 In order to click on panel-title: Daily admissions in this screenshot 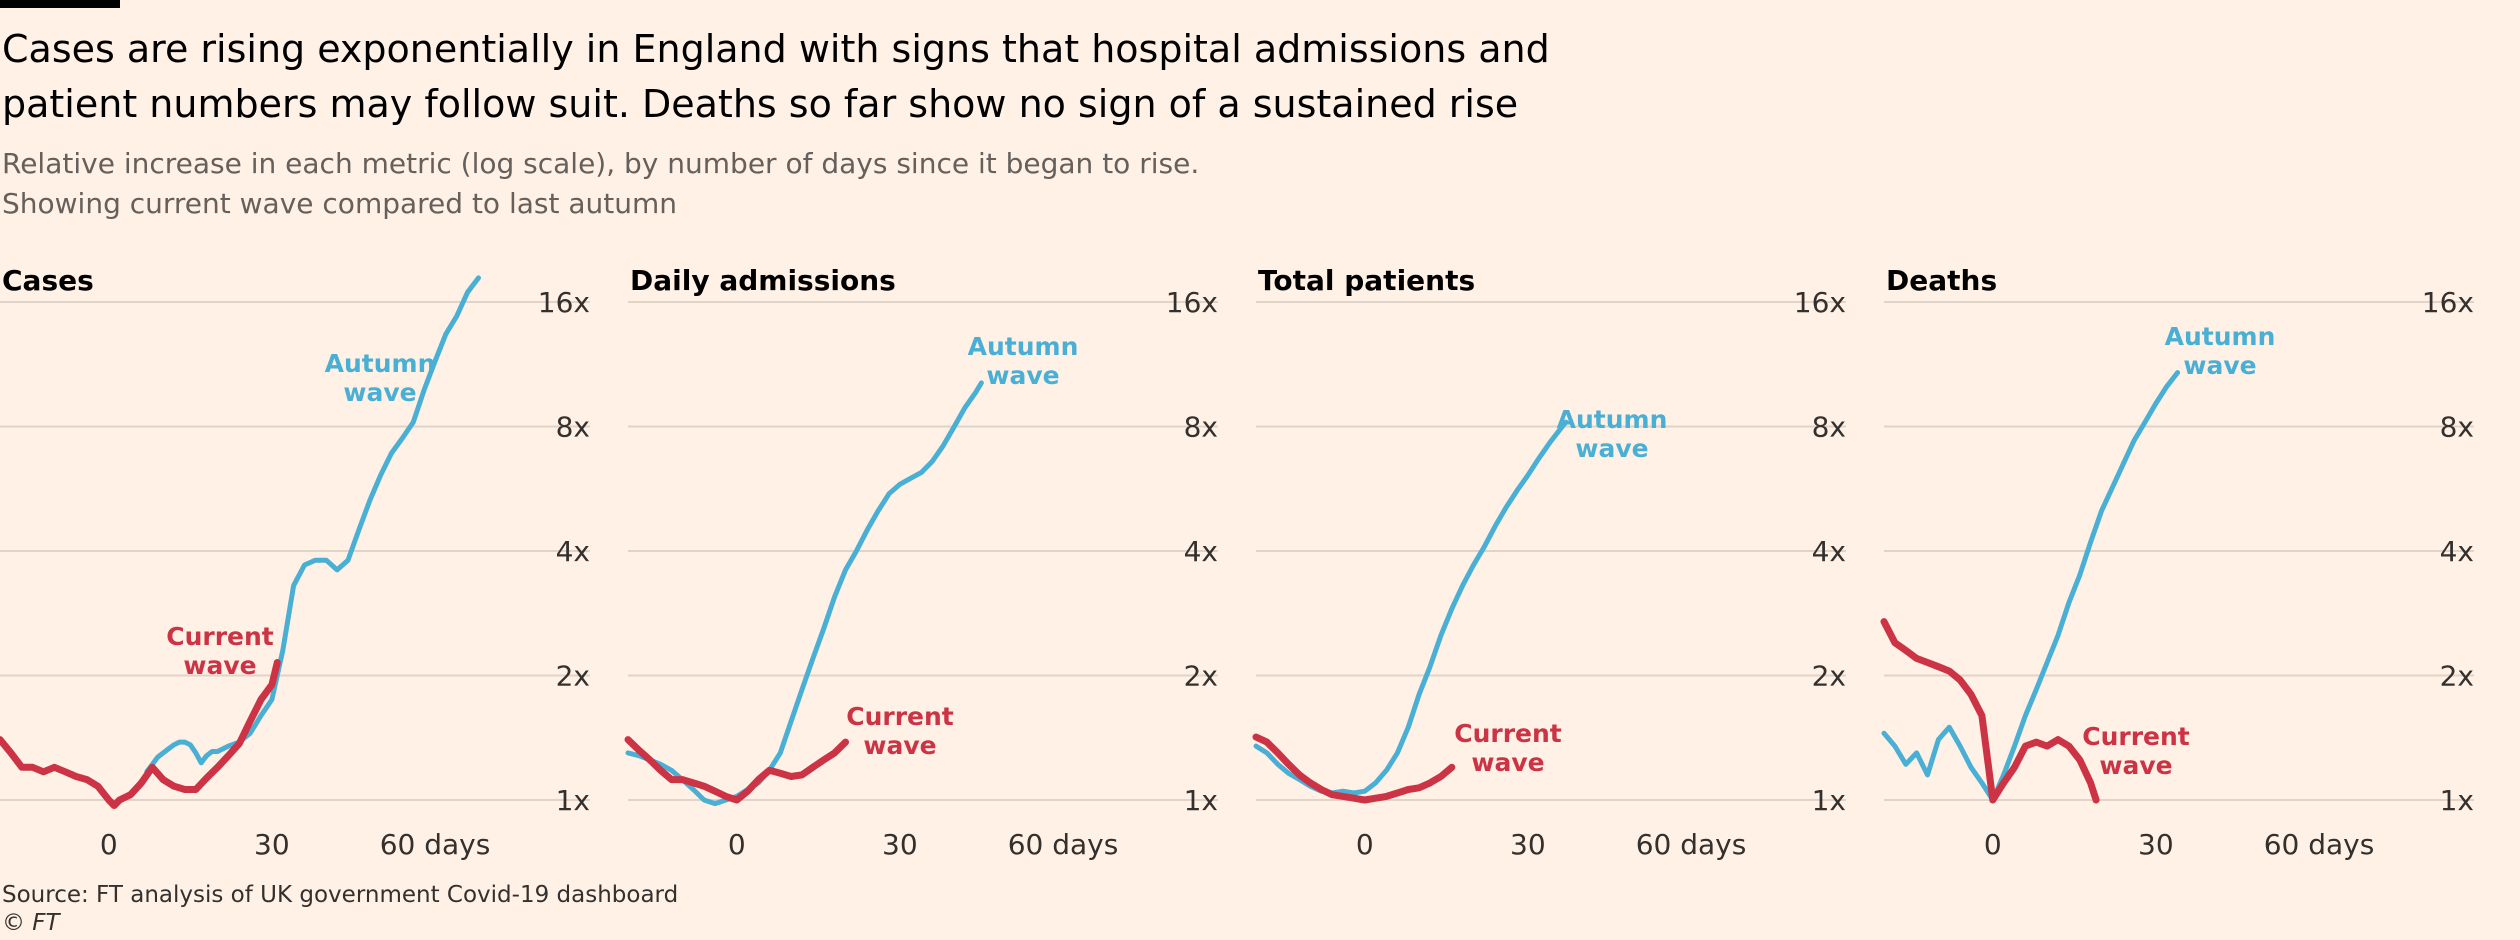, I will do `click(763, 280)`.